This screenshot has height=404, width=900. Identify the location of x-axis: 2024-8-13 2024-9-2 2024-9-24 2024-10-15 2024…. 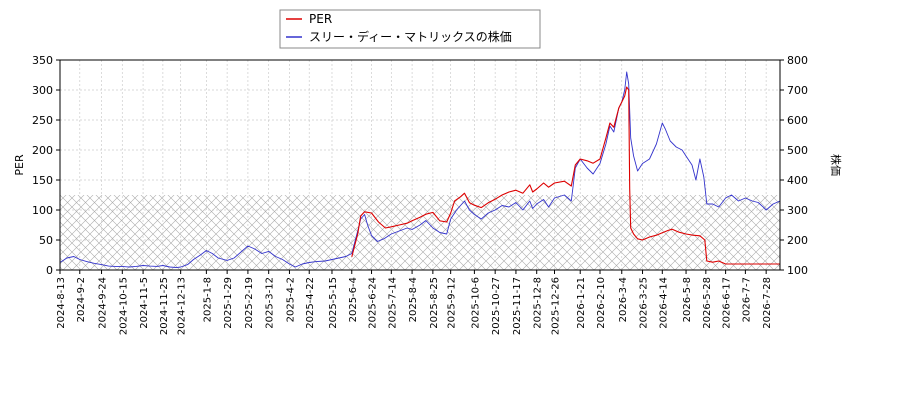
(414, 302).